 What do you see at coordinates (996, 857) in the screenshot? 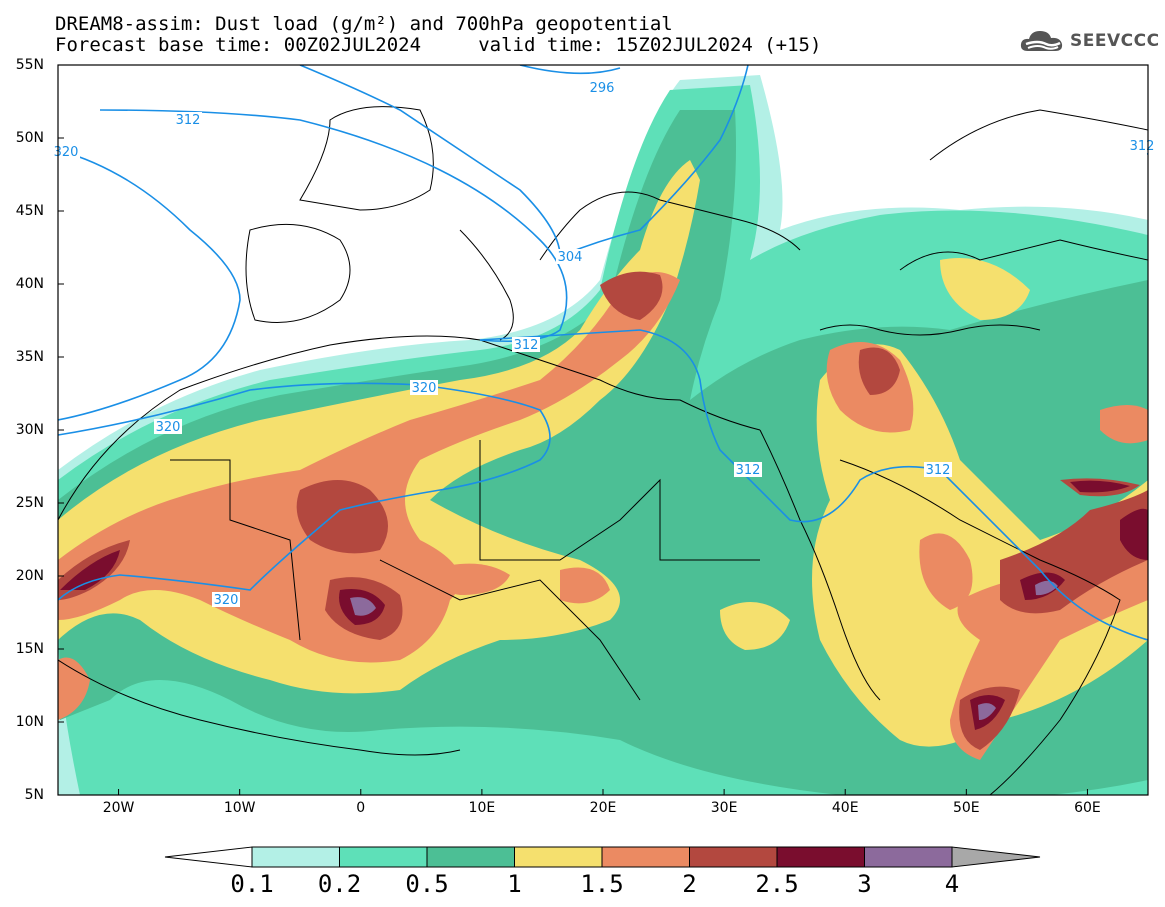
I see `colorbar-high-extend` at bounding box center [996, 857].